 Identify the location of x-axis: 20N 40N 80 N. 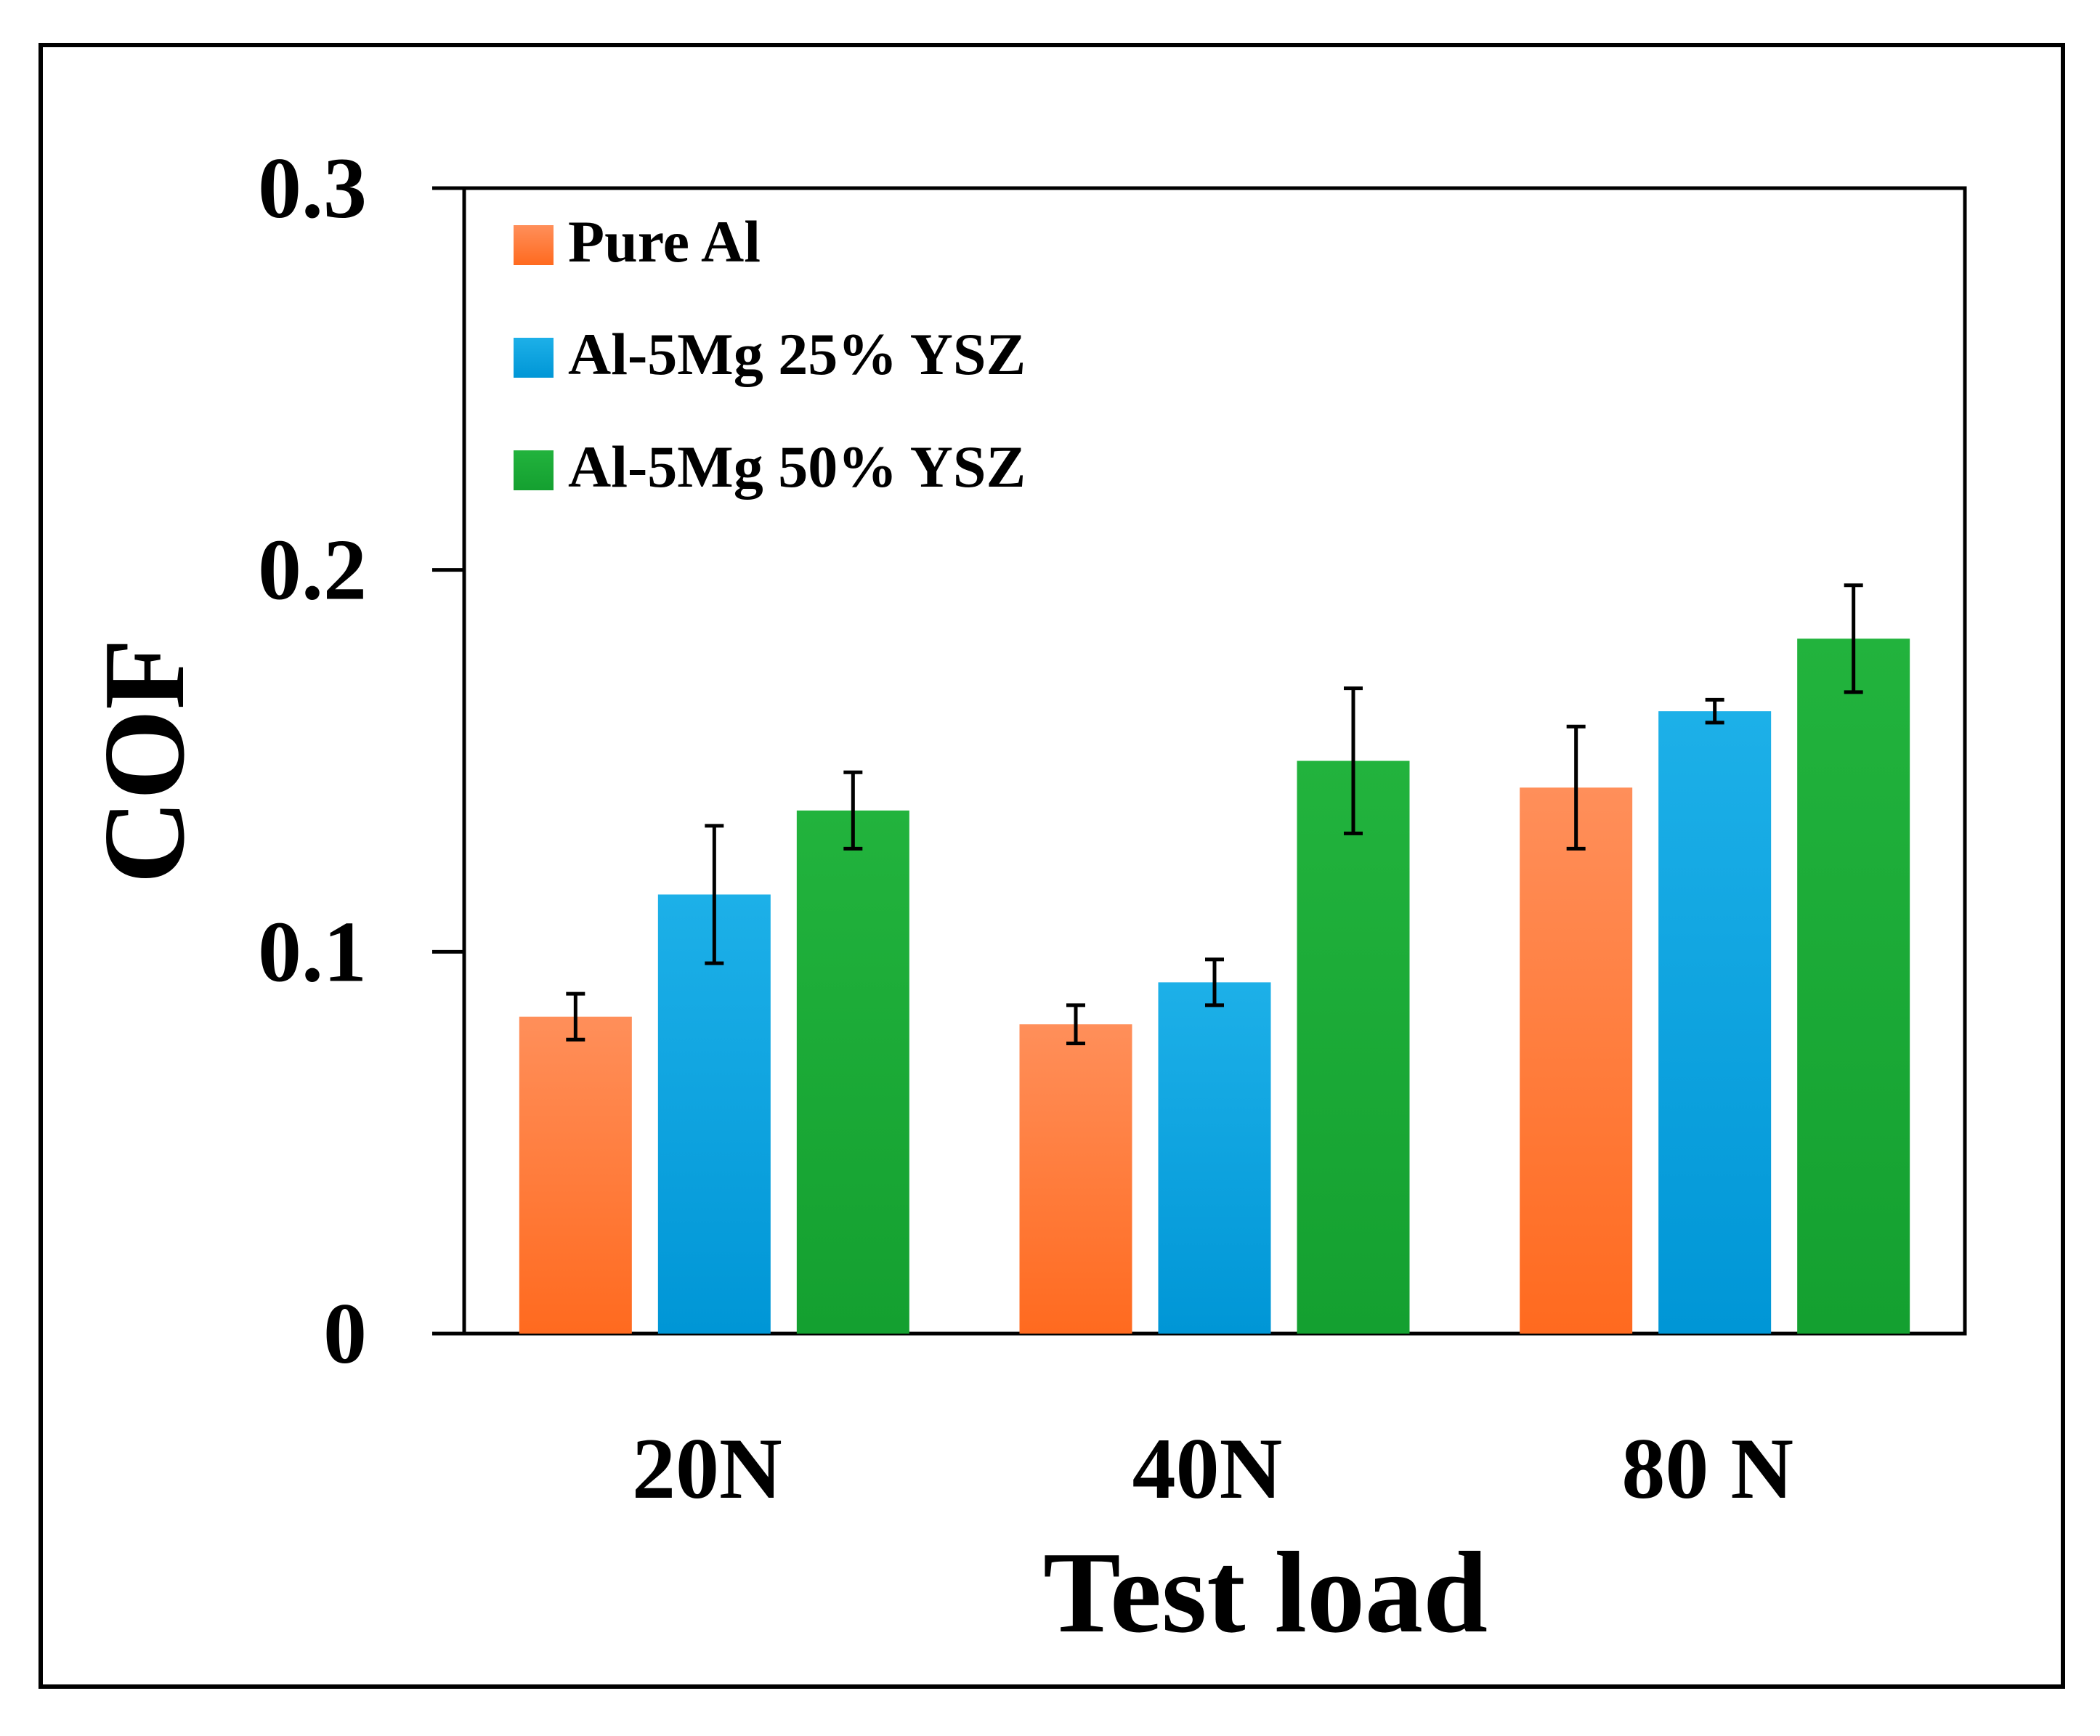
(1213, 1468).